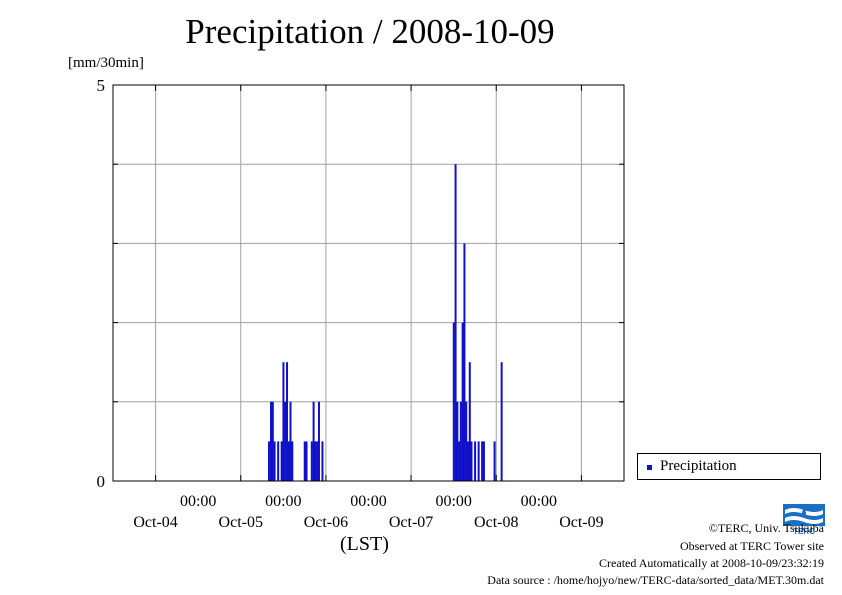  I want to click on x-tick-date-label: Oct-06, so click(326, 522).